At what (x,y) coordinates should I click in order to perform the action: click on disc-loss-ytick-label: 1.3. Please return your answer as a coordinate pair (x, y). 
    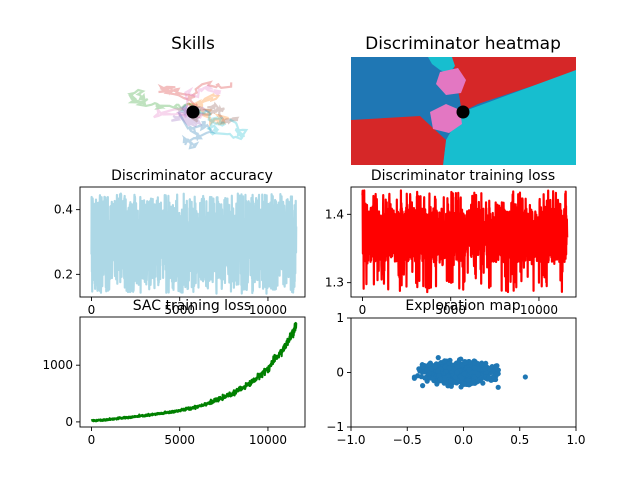
    Looking at the image, I should click on (334, 283).